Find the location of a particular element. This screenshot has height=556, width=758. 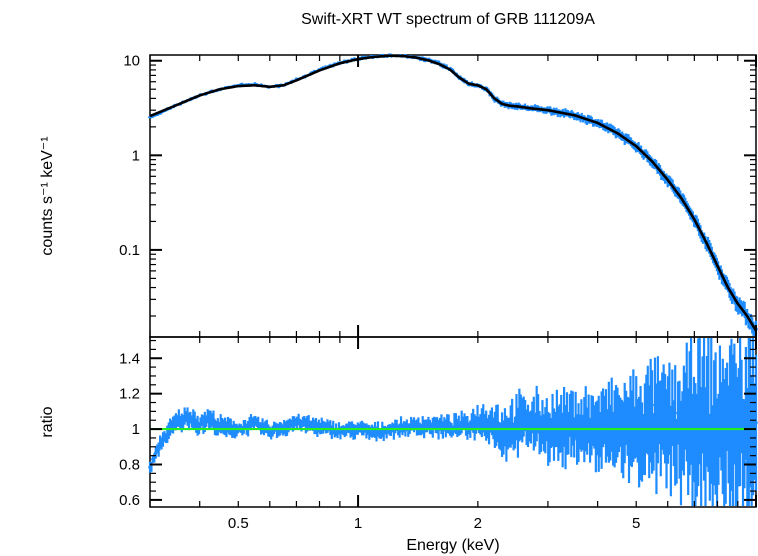

ratio-y-tick-label: 1 is located at coordinates (136, 429).